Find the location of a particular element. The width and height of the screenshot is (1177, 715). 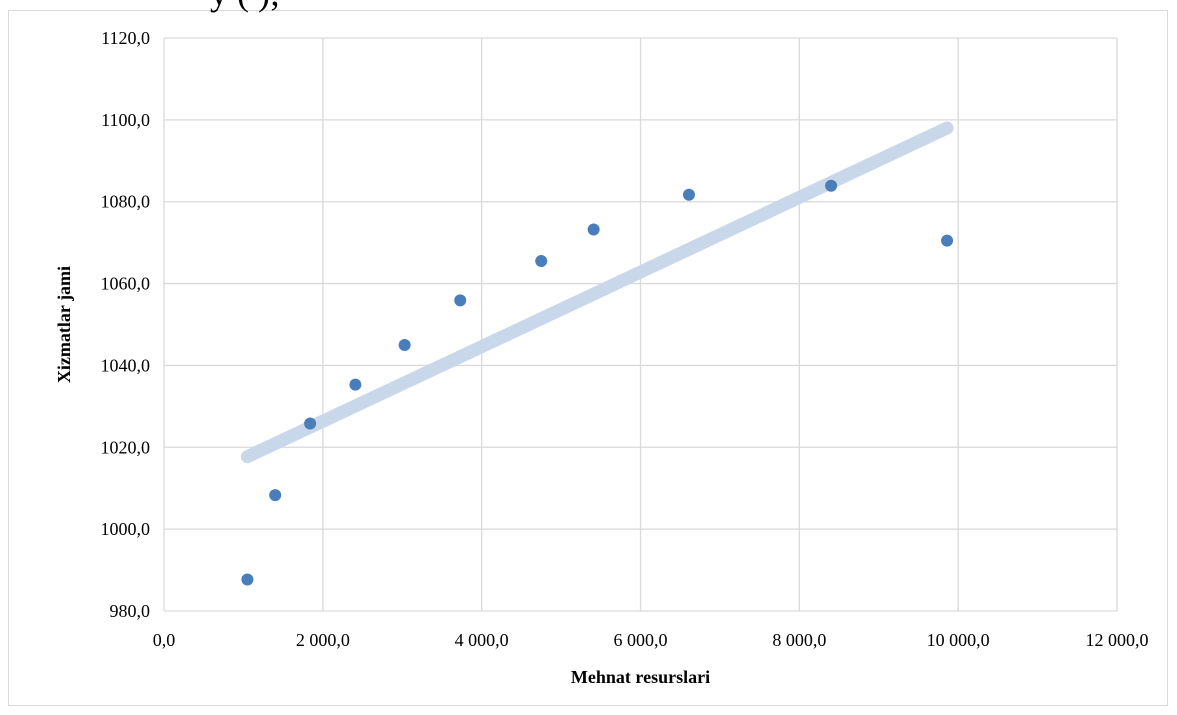

x-tick-label: 0,0 is located at coordinates (164, 640).